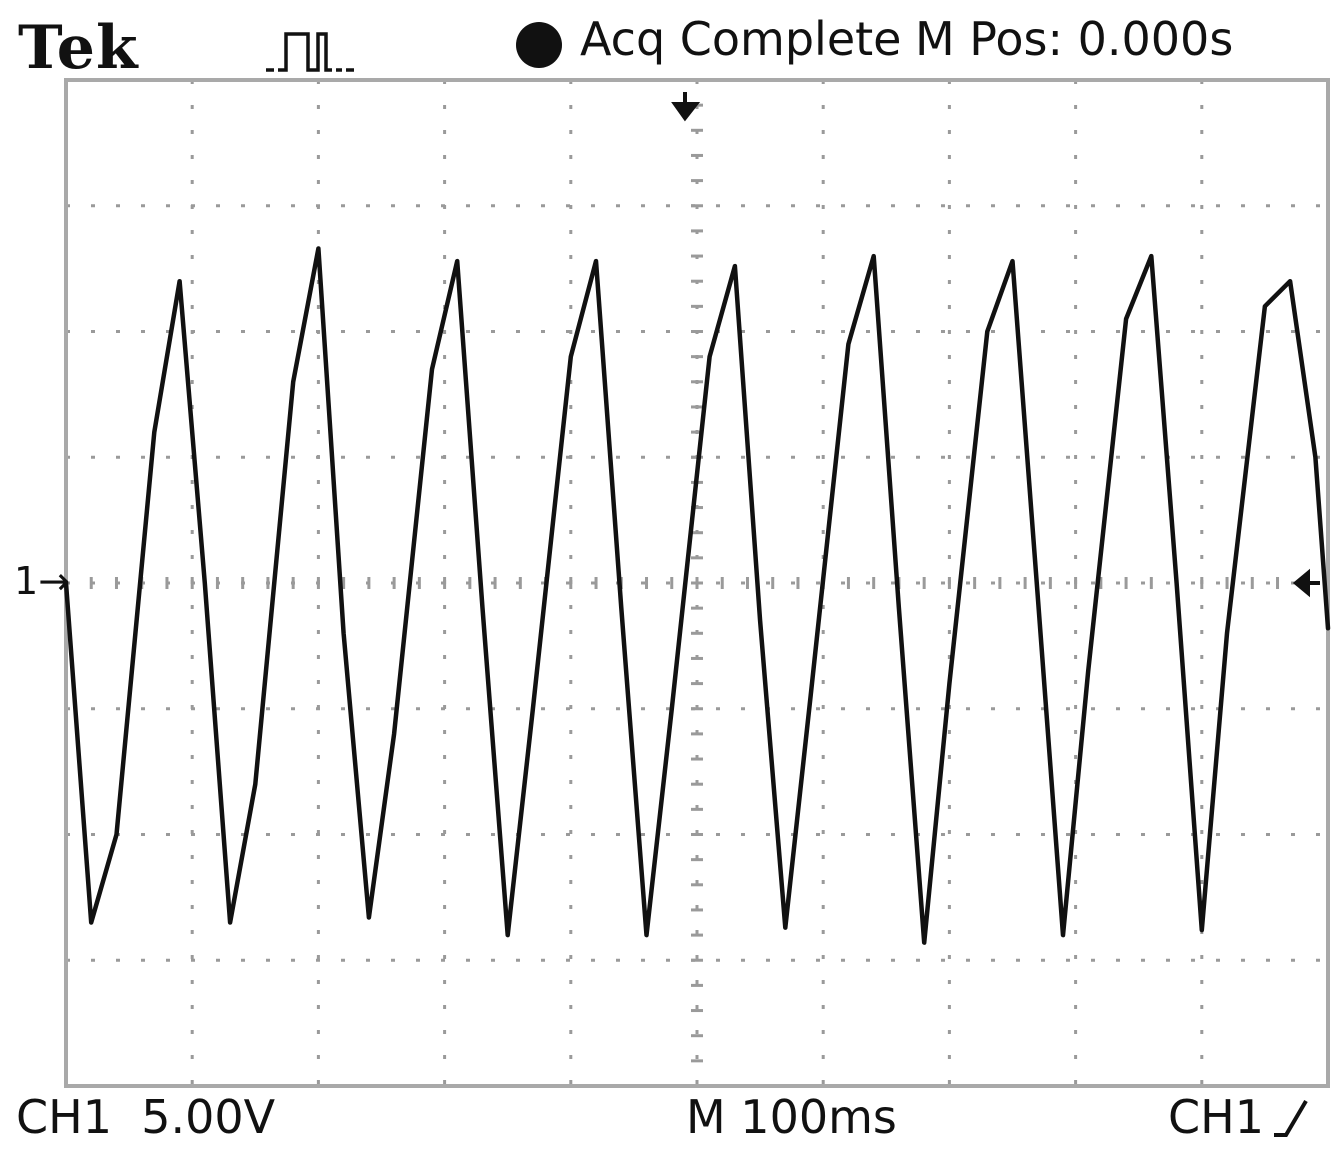  What do you see at coordinates (1074, 39) in the screenshot?
I see `main-position-readout: M Pos: 0.000s` at bounding box center [1074, 39].